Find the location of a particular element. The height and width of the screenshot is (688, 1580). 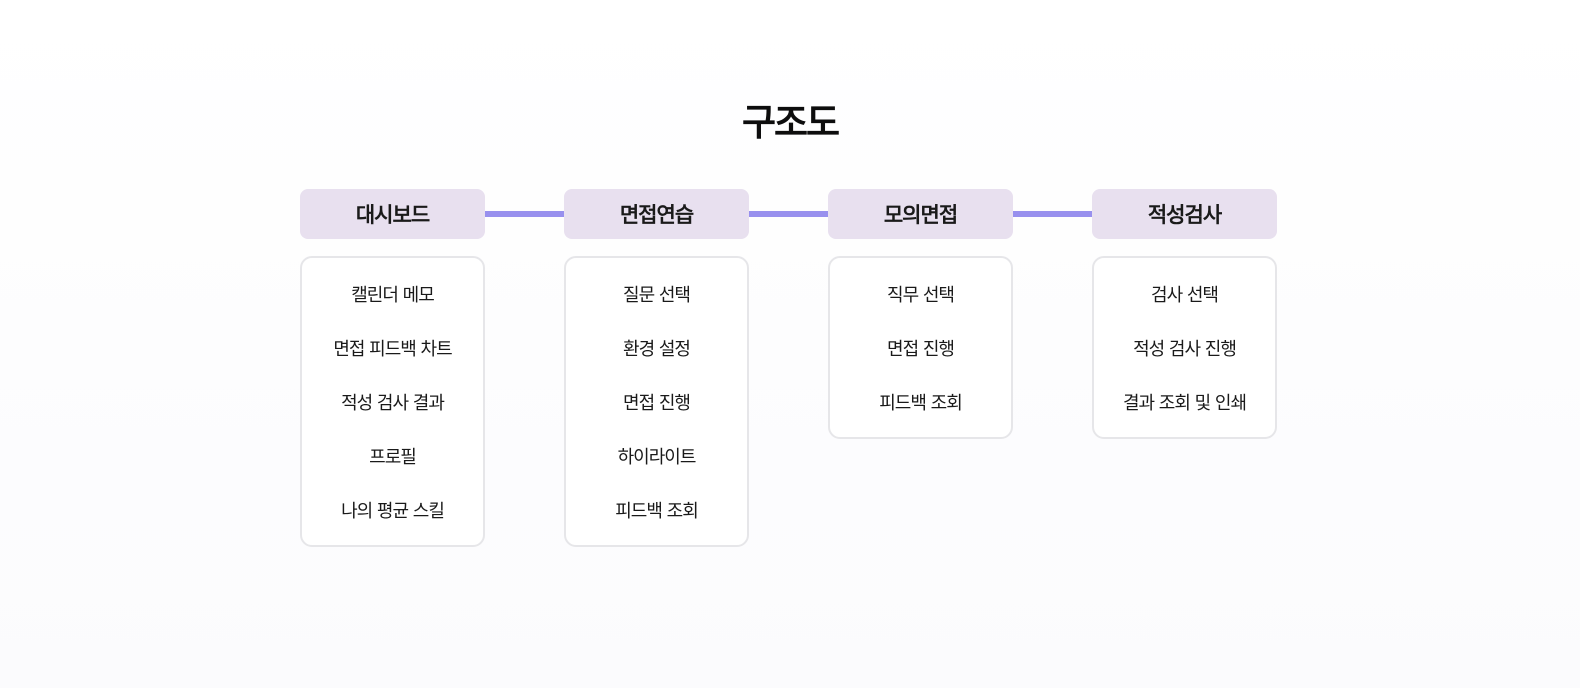

list-item: 나의 평균 스킬 is located at coordinates (393, 511).